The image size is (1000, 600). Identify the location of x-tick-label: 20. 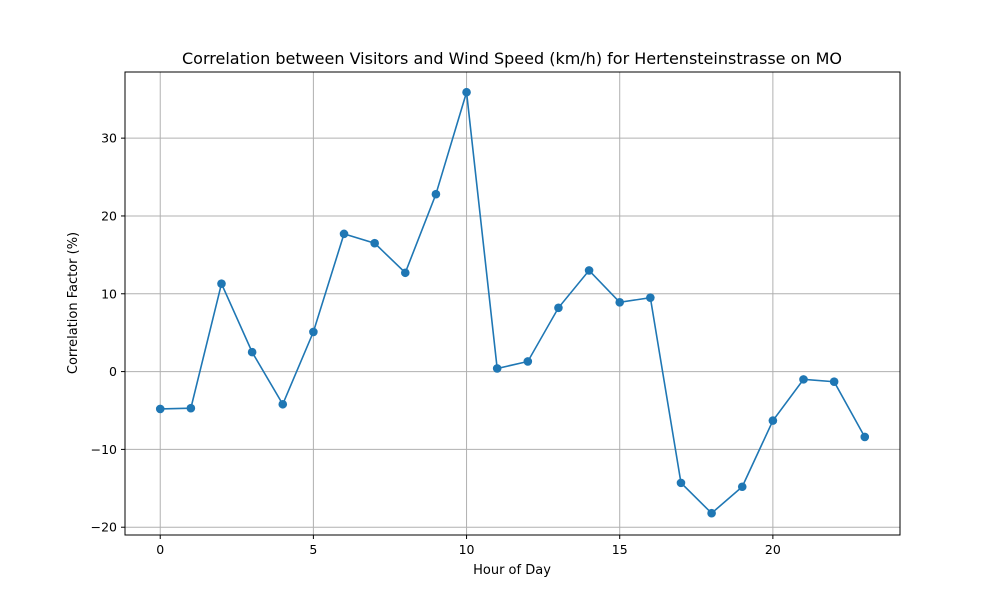
(773, 549).